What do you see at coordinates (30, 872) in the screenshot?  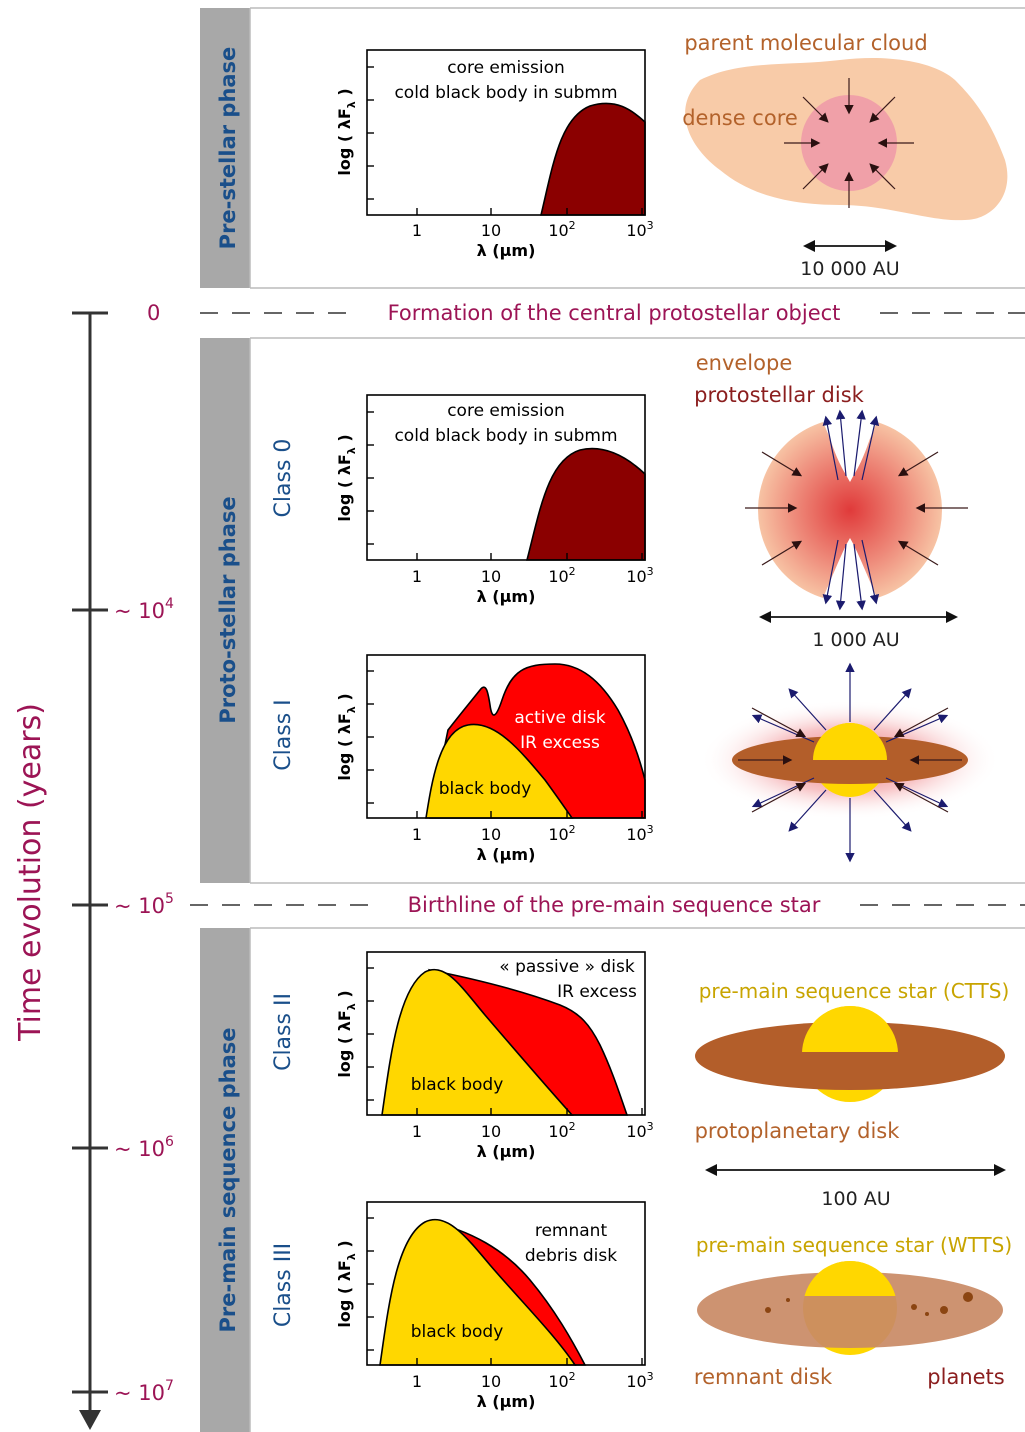 I see `time-axis-title: Time evolution (years)` at bounding box center [30, 872].